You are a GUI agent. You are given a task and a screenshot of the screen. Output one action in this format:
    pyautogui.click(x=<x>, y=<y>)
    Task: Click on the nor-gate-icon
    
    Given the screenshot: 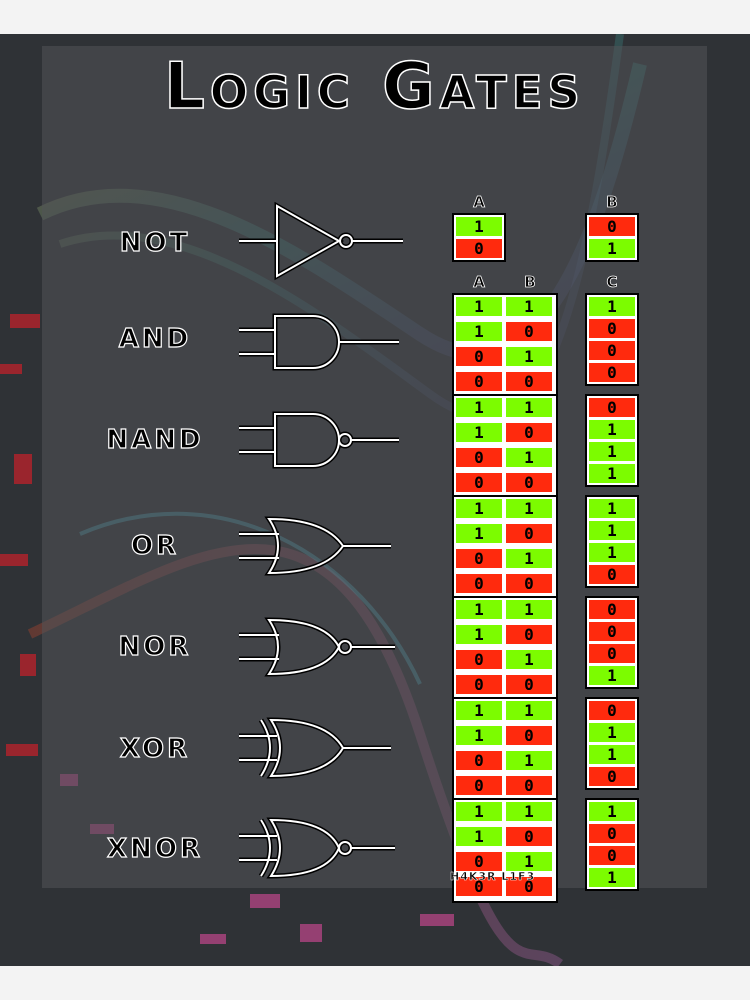 What is the action you would take?
    pyautogui.click(x=317, y=647)
    